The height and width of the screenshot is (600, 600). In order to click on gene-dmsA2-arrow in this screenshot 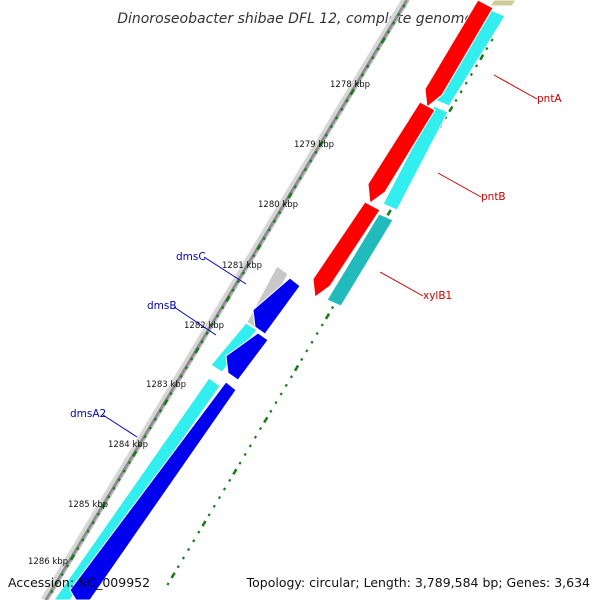, I will do `click(153, 490)`.